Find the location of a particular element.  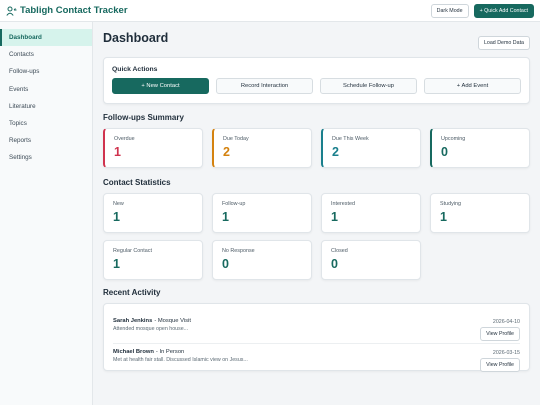

nav-item: Settings is located at coordinates (20, 158).